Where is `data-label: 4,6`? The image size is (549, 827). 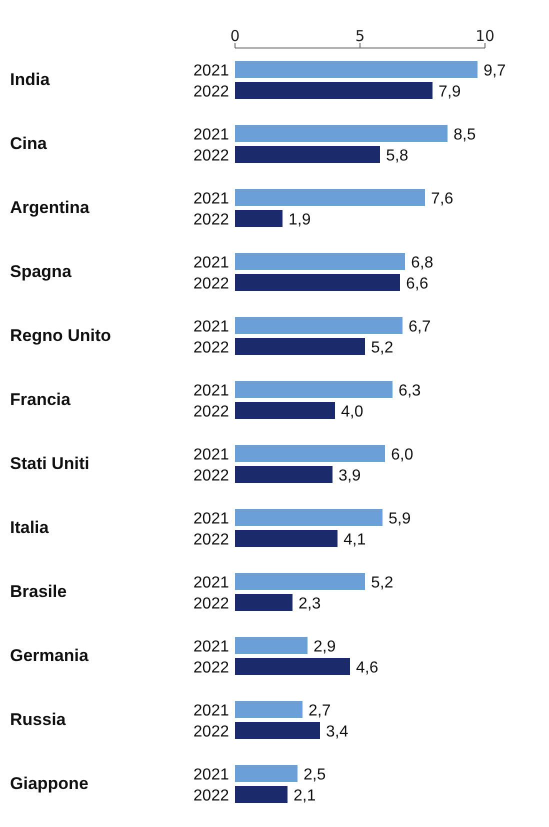 data-label: 4,6 is located at coordinates (367, 668).